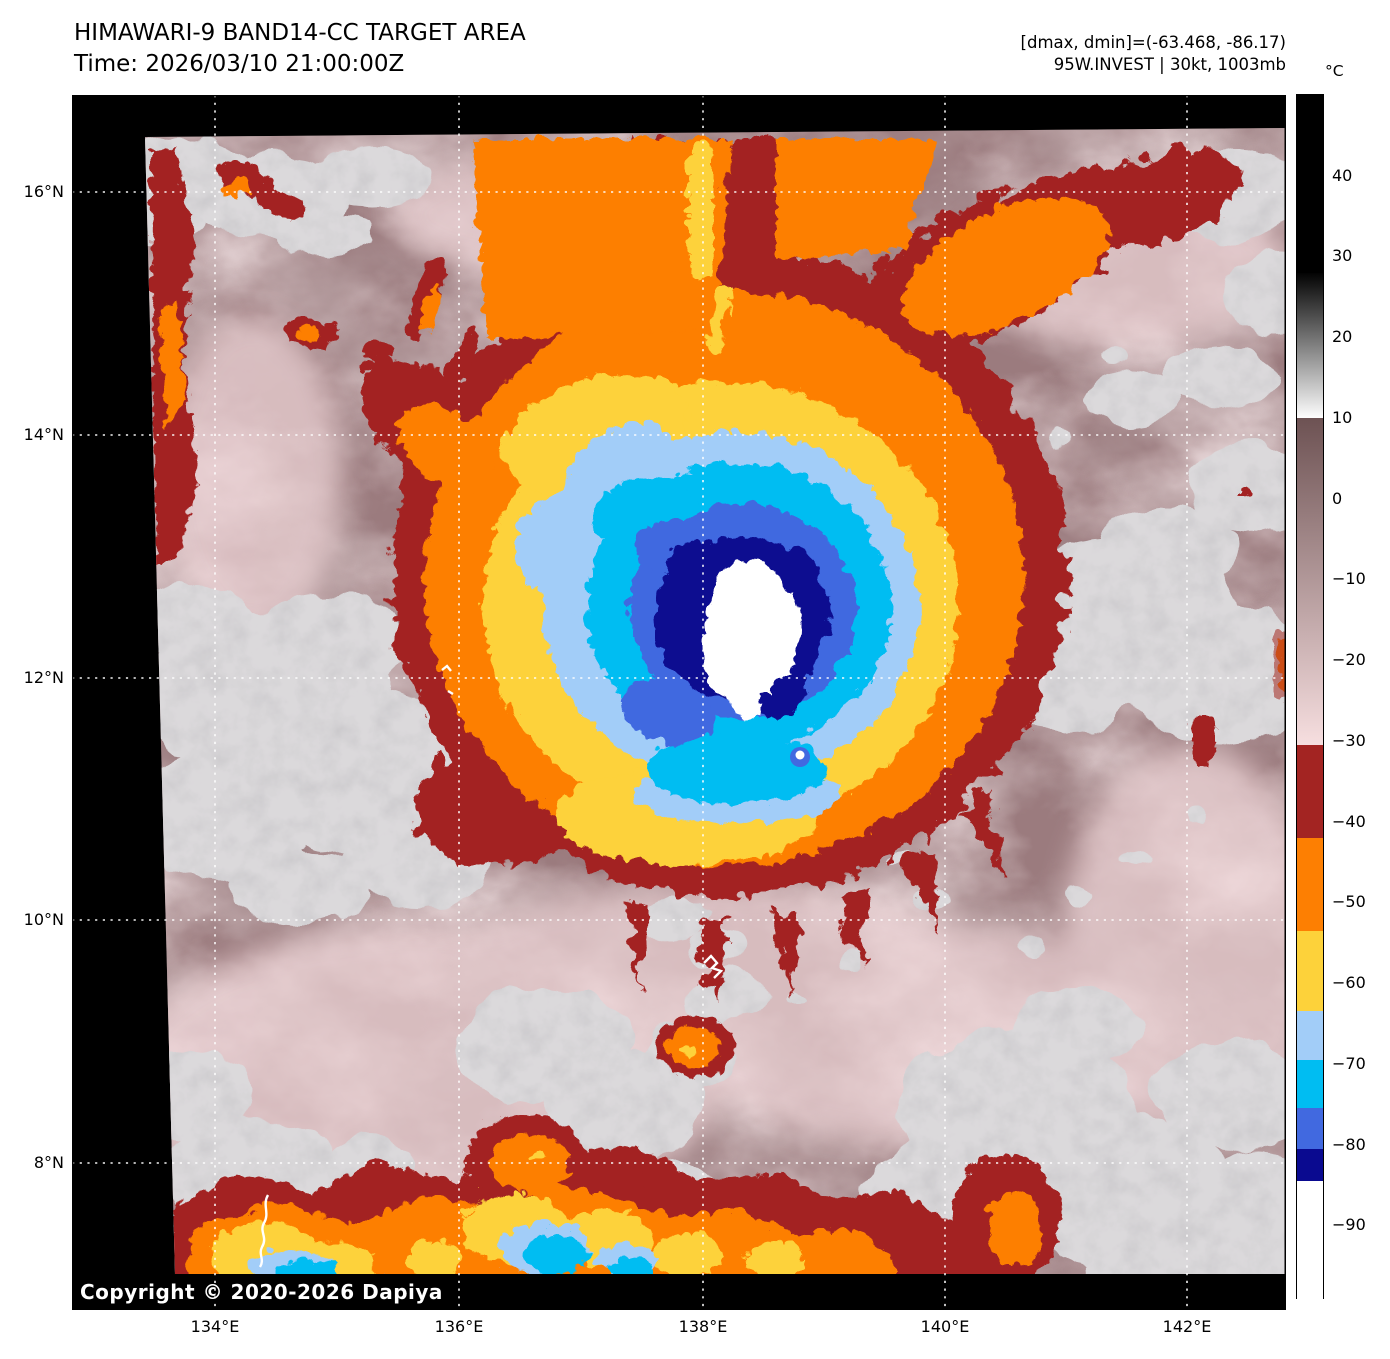  What do you see at coordinates (43, 919) in the screenshot?
I see `y-tick-label: 10°N` at bounding box center [43, 919].